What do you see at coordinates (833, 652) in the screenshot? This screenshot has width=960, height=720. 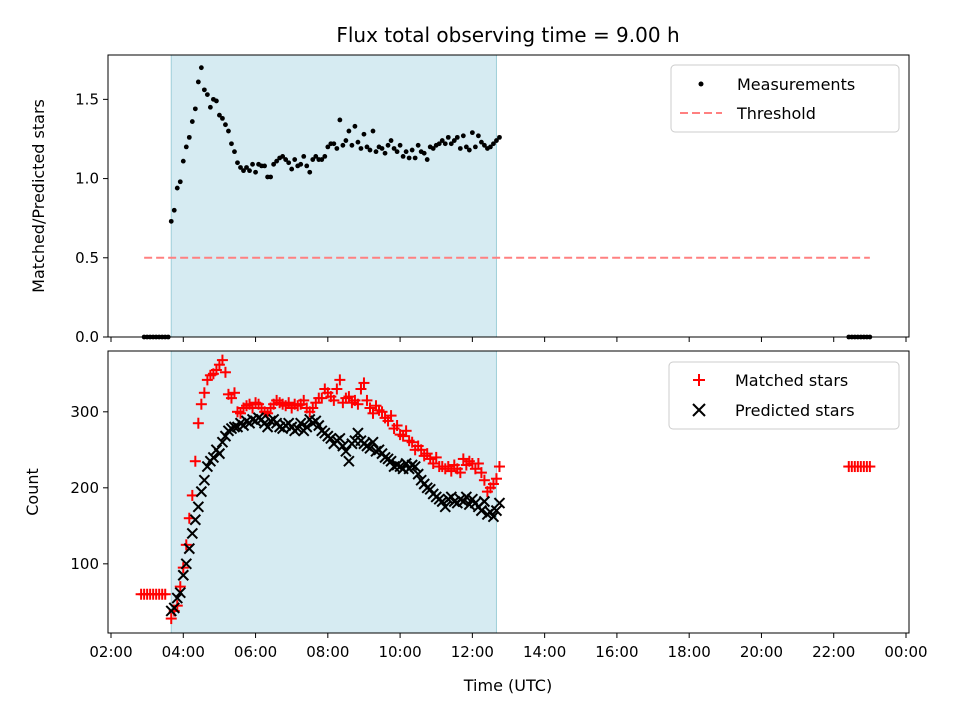 I see `bottom-x-tick-label: 22:00` at bounding box center [833, 652].